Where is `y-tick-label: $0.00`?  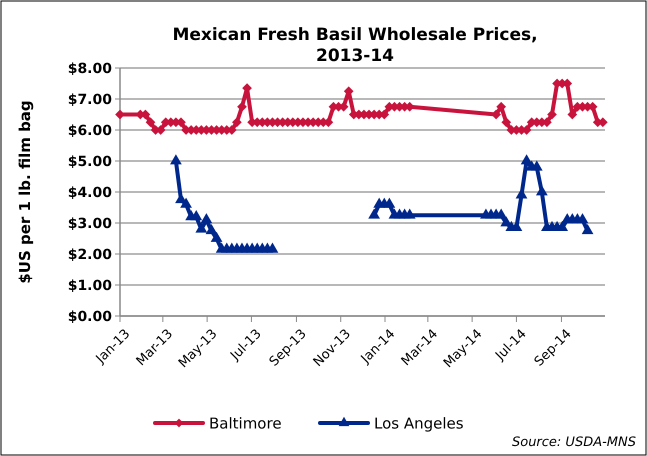 y-tick-label: $0.00 is located at coordinates (90, 316).